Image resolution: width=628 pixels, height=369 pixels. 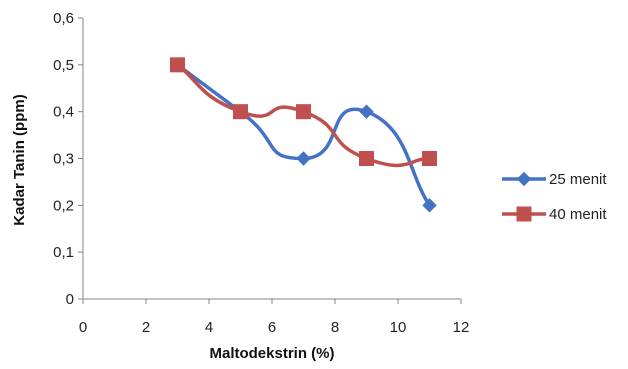 I want to click on x-tick-label: 12, so click(x=461, y=327).